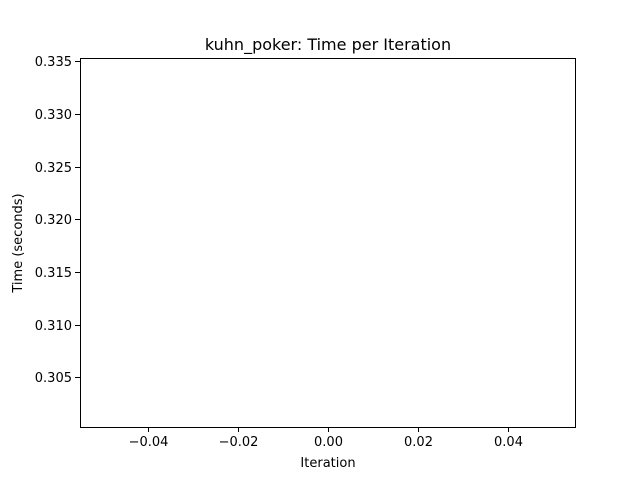  What do you see at coordinates (508, 442) in the screenshot?
I see `x-tick-label: 0.04` at bounding box center [508, 442].